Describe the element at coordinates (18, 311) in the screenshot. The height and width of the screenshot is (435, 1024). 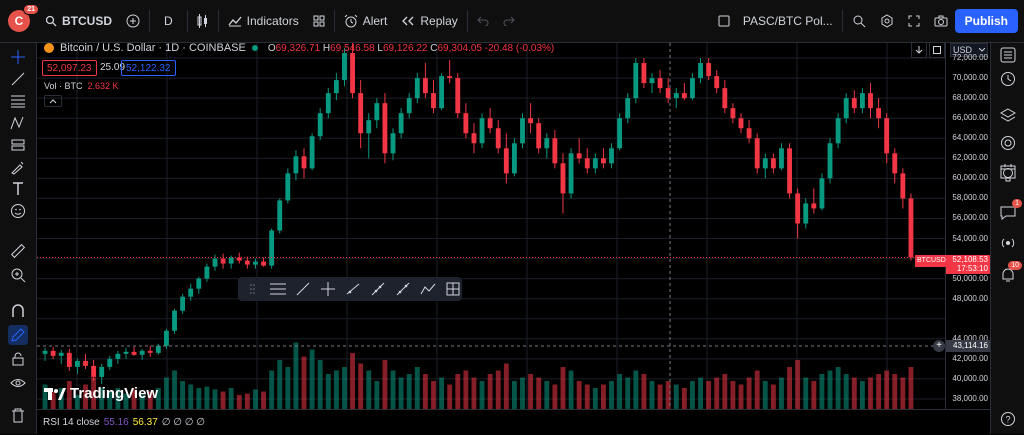
I see `magnet-tool` at that location.